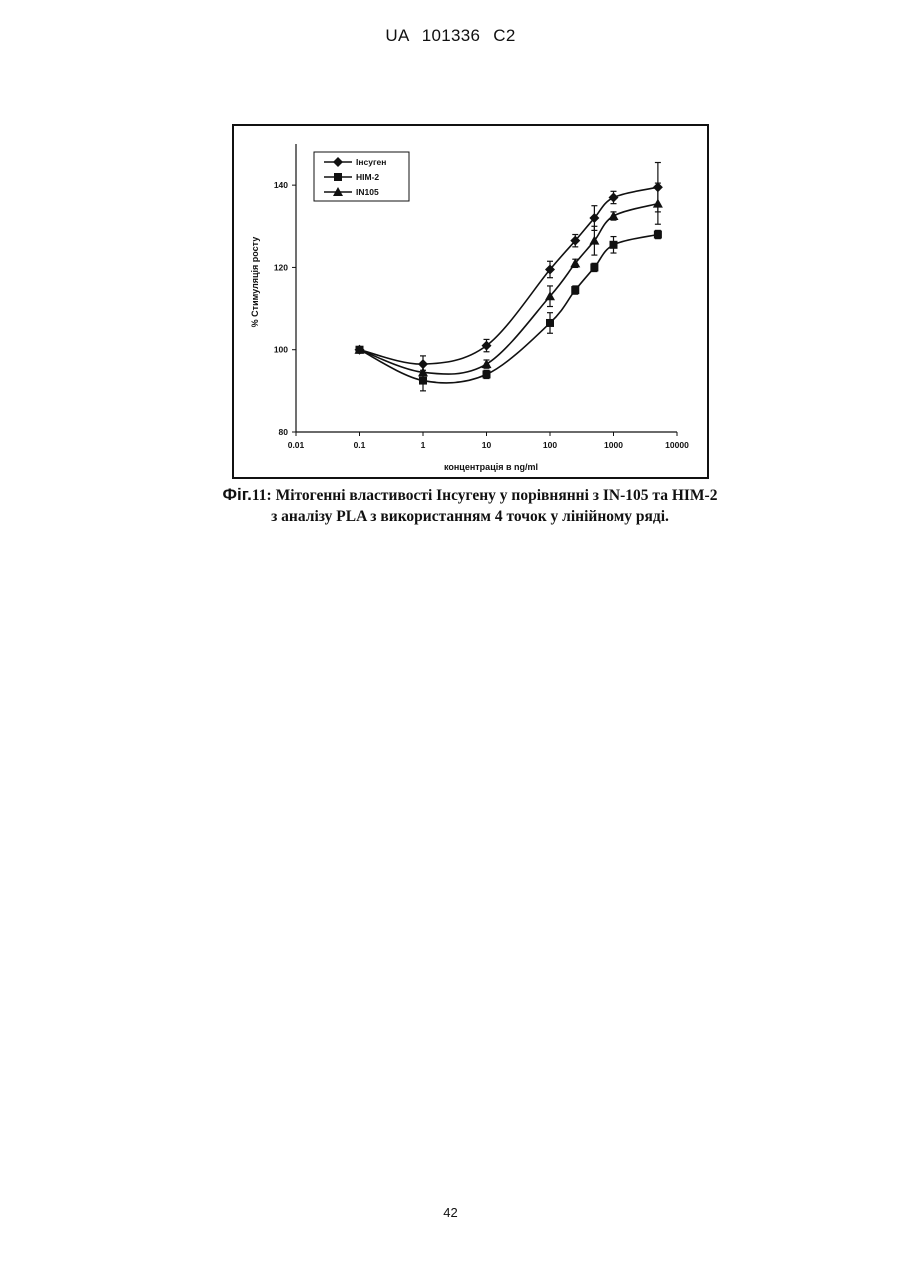  I want to click on caption-figure-label: Фіг., so click(237, 494).